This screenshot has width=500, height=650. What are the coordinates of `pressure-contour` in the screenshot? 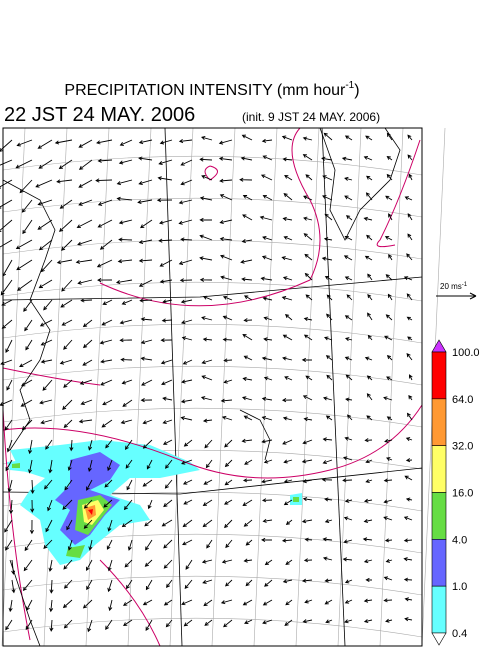 It's located at (398, 193).